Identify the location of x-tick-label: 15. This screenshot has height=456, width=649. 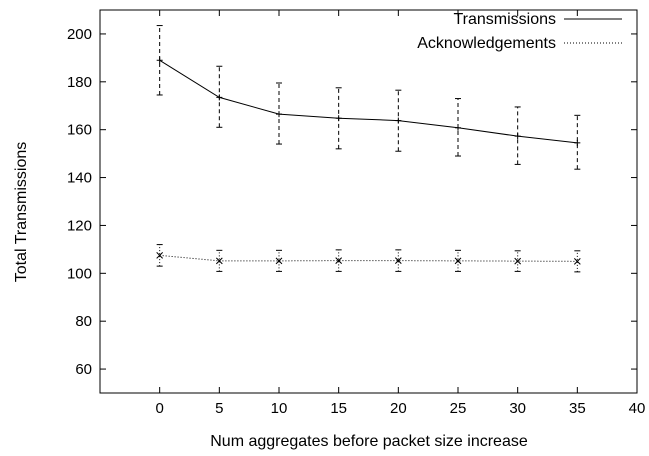
(338, 408).